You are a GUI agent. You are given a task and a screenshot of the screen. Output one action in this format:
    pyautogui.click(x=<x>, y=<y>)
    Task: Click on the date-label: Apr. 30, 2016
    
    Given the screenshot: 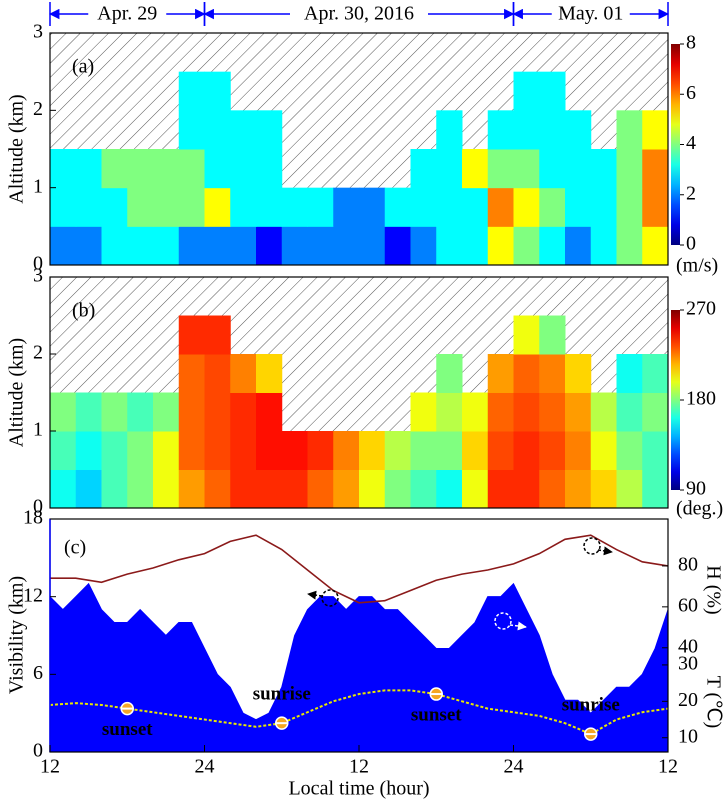 What is the action you would take?
    pyautogui.click(x=359, y=14)
    